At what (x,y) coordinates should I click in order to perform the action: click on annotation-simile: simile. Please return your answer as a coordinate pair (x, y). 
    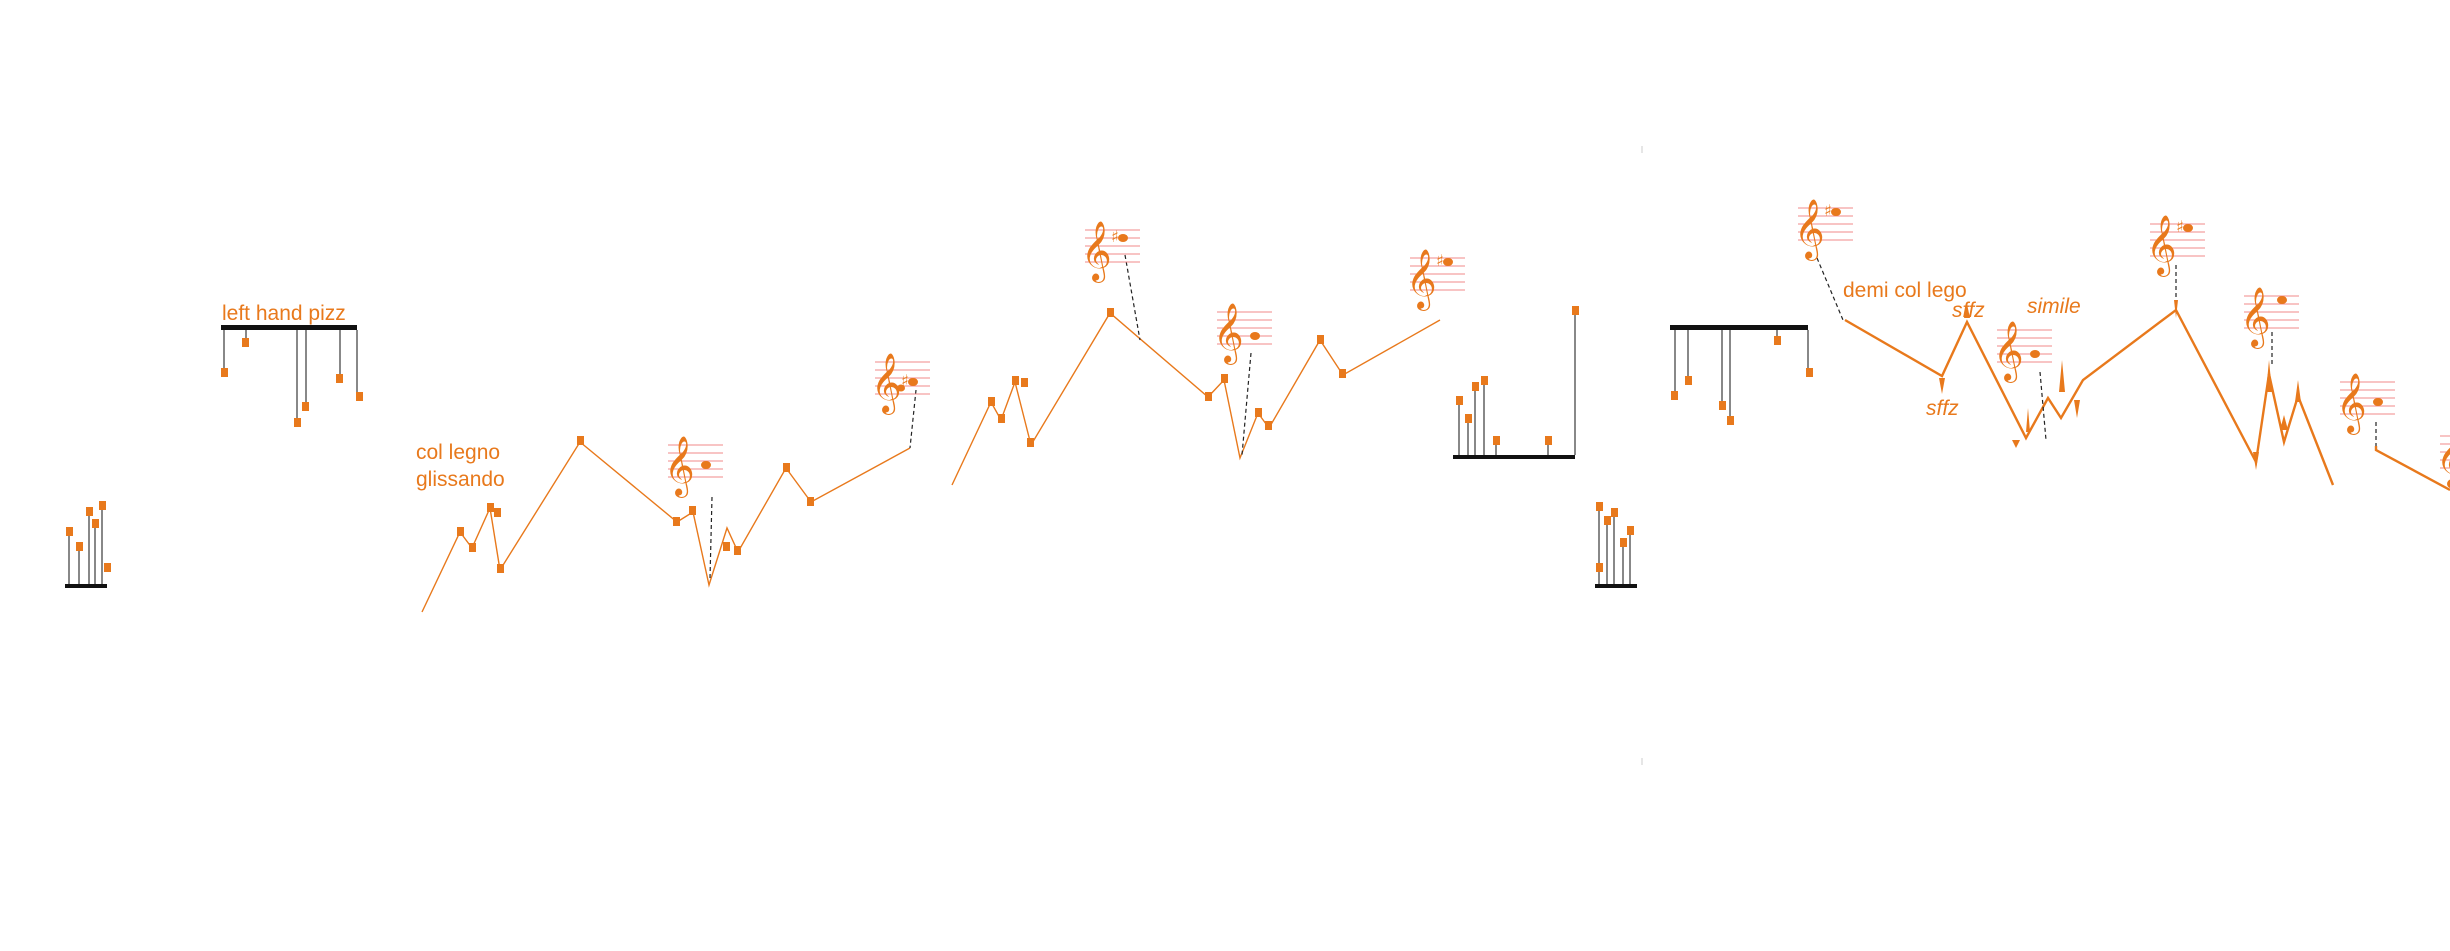
    Looking at the image, I should click on (2054, 306).